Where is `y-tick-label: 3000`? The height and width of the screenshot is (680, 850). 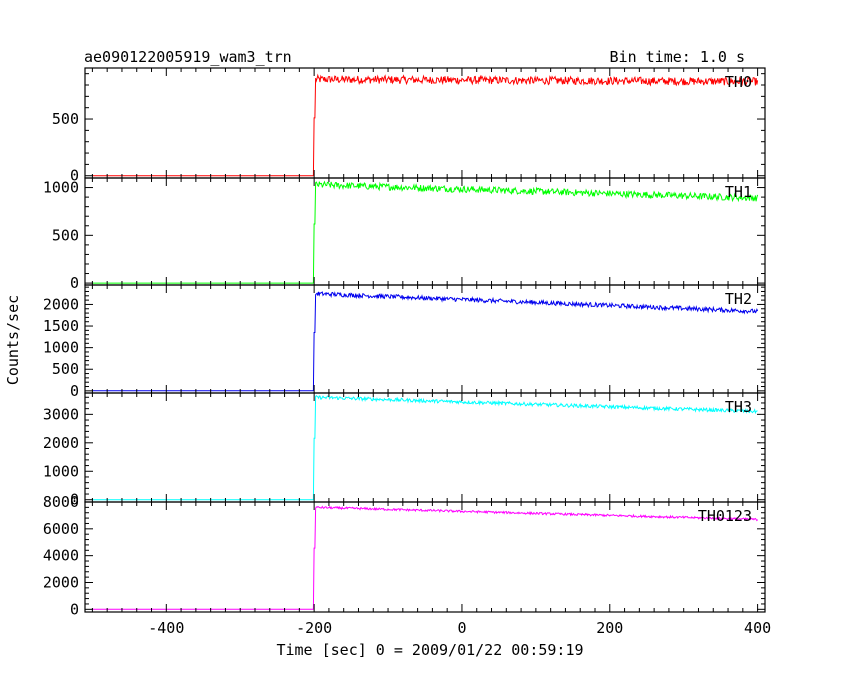
y-tick-label: 3000 is located at coordinates (61, 414).